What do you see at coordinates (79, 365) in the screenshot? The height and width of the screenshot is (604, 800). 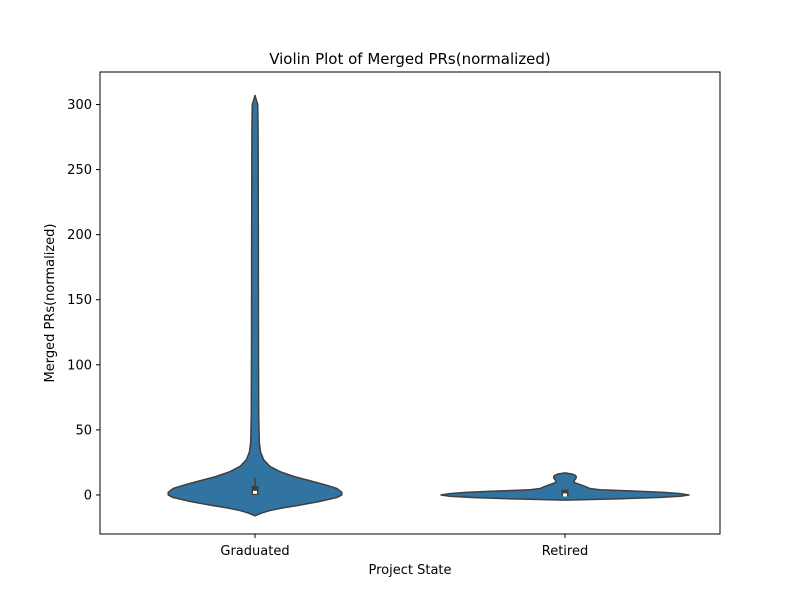 I see `y-tick-label: 100` at bounding box center [79, 365].